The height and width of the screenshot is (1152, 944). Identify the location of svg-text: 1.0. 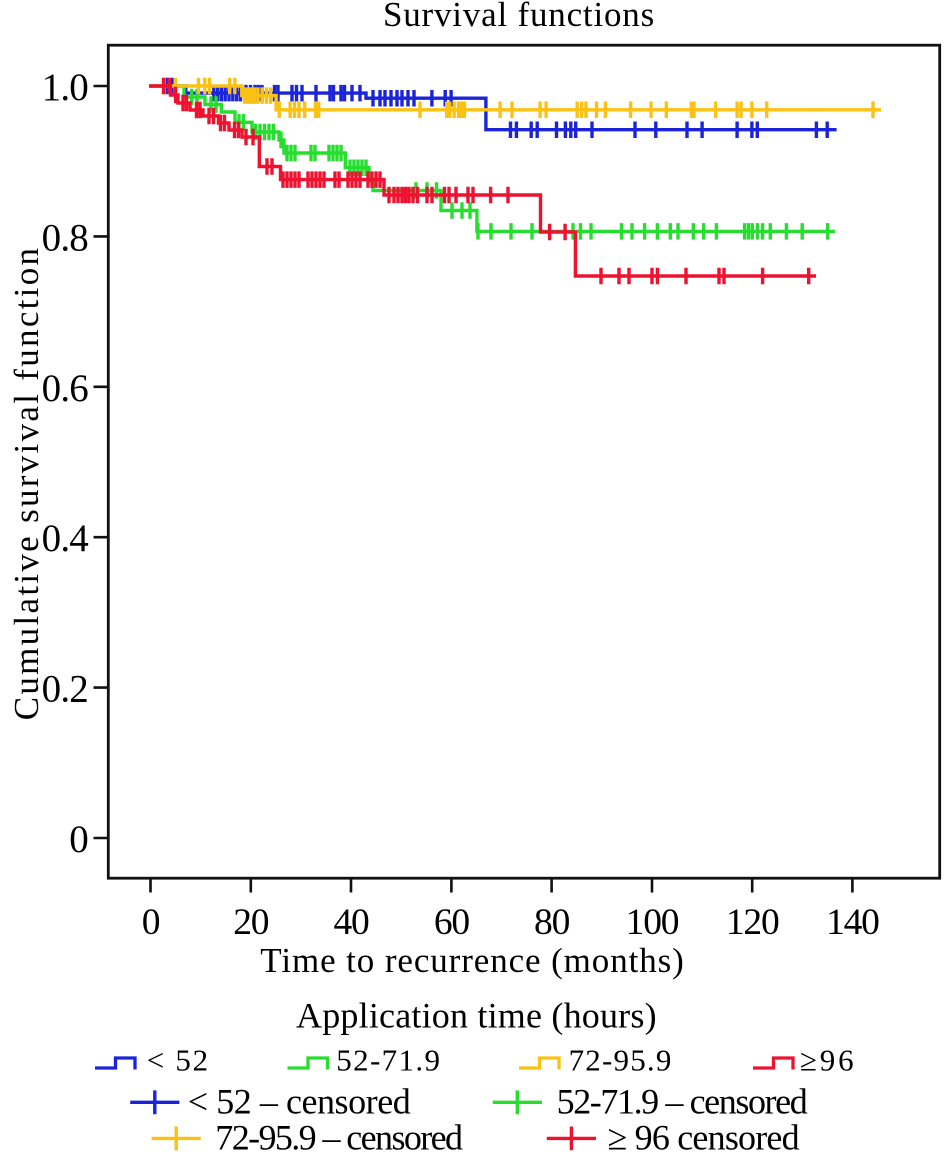
(65, 87).